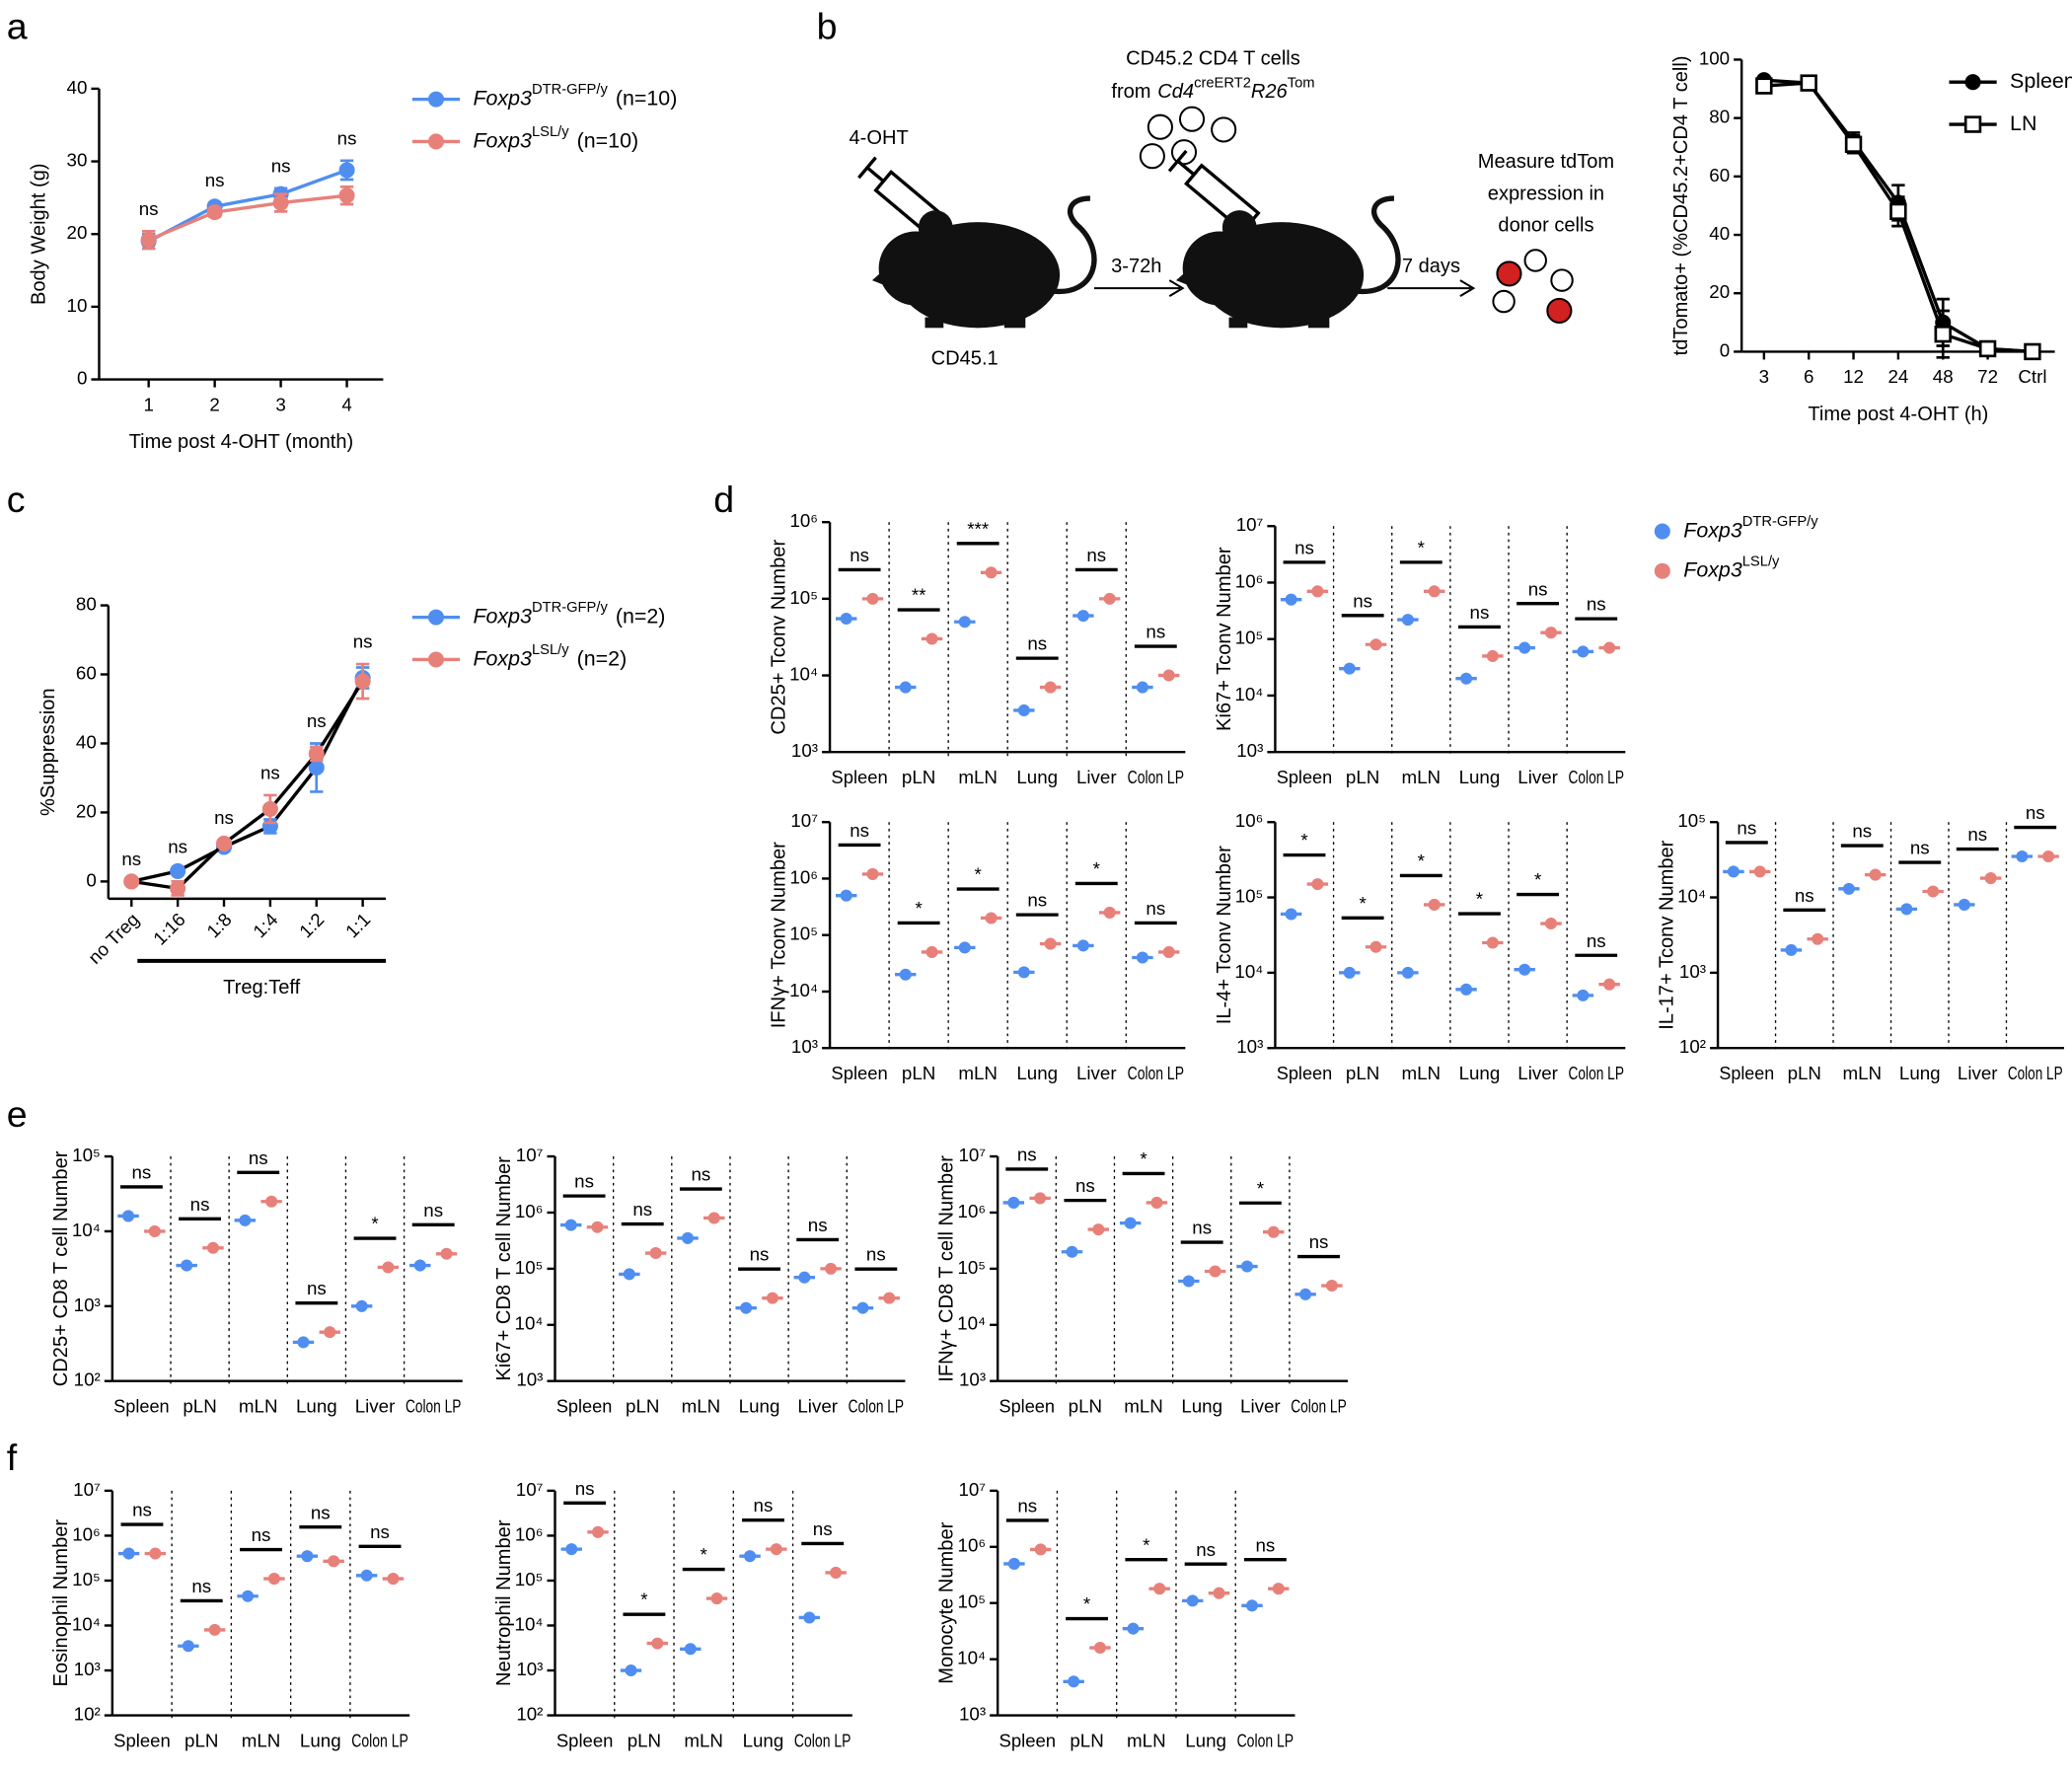 This screenshot has width=2072, height=1775. Describe the element at coordinates (550, 656) in the screenshot. I see `legend-label: Foxp3LSL/y (n=2)` at that location.